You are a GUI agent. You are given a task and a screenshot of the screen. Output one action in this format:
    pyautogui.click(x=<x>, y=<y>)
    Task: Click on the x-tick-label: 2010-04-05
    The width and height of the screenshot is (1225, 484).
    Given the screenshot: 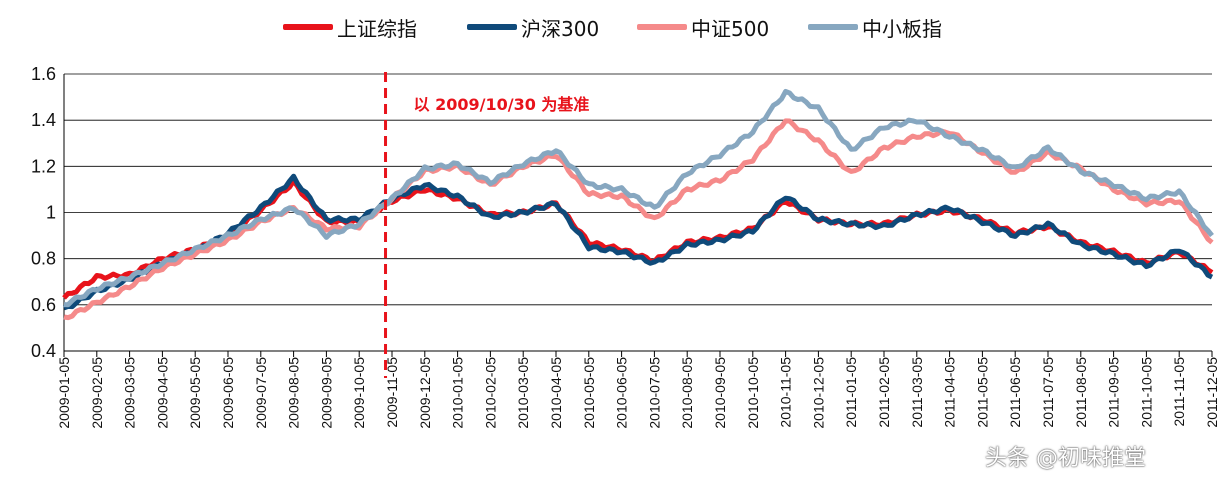 What is the action you would take?
    pyautogui.click(x=556, y=393)
    